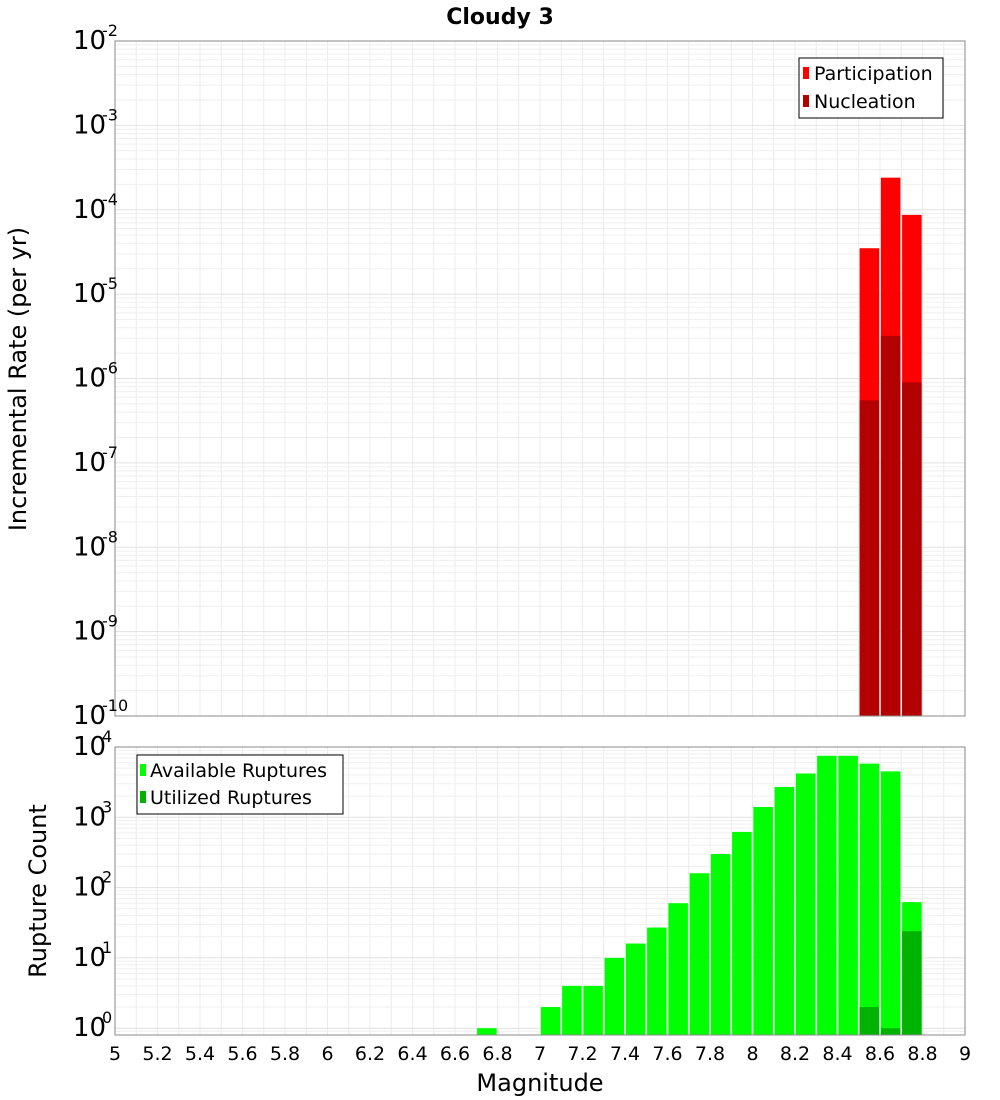 The image size is (1000, 1100). Describe the element at coordinates (837, 1054) in the screenshot. I see `x-tick-label: 8.4` at that location.